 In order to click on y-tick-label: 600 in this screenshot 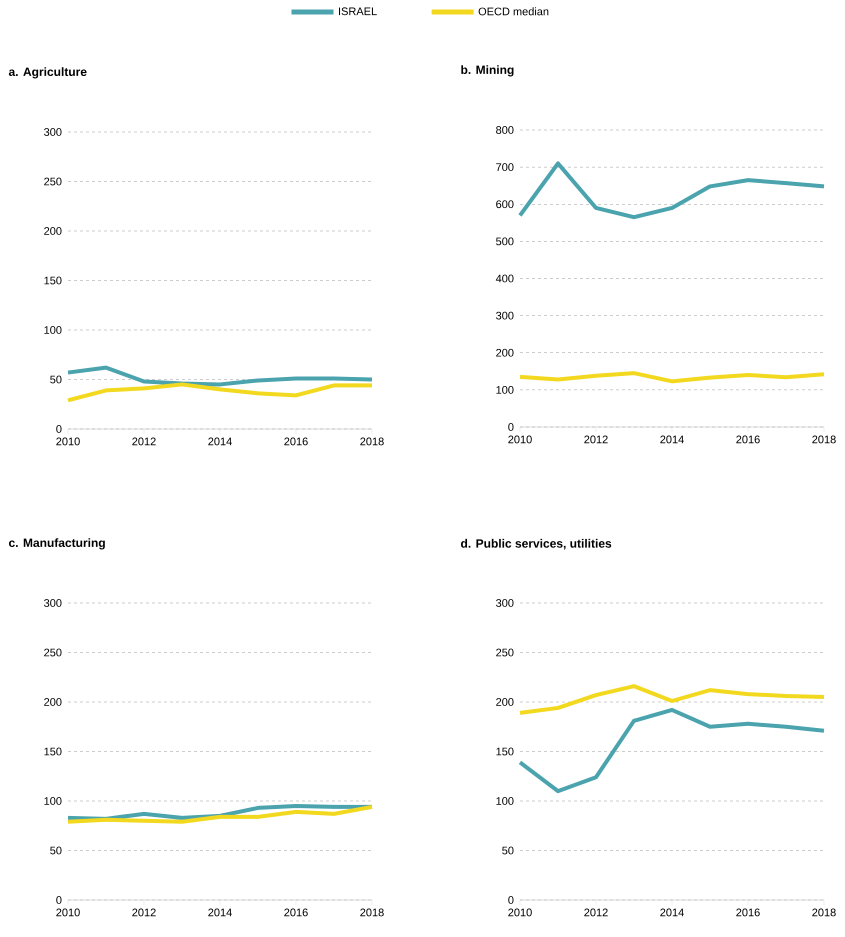, I will do `click(505, 204)`.